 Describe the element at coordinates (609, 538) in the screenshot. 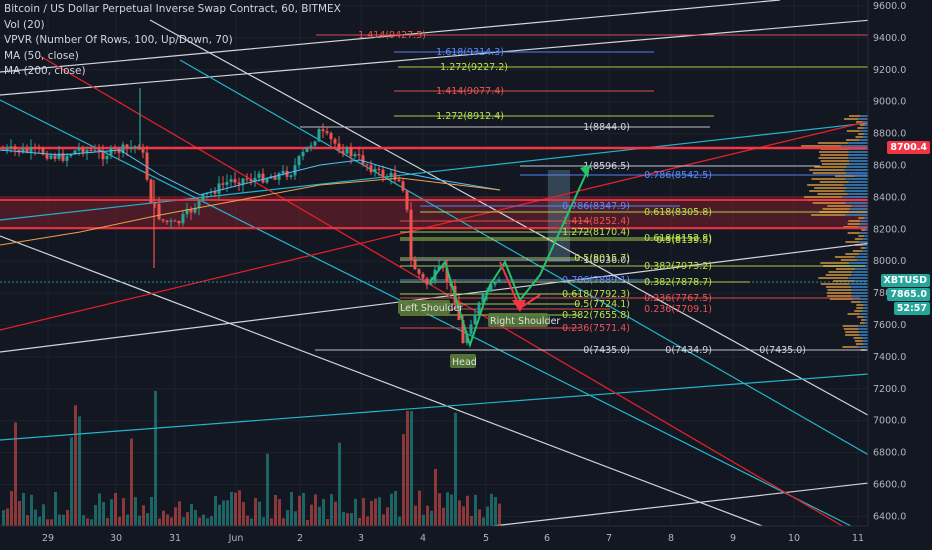

I see `time-tick: 7` at that location.